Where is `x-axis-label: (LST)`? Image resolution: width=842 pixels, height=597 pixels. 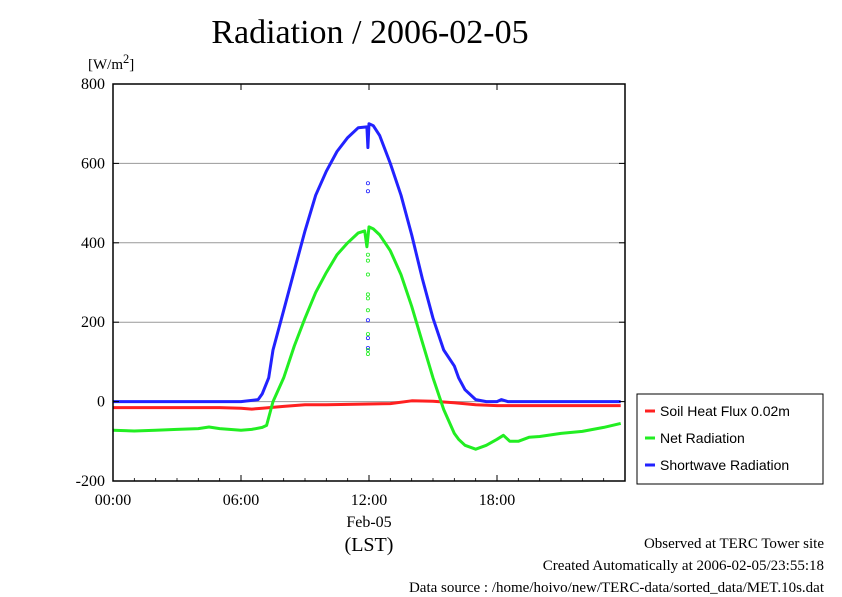
x-axis-label: (LST) is located at coordinates (369, 545).